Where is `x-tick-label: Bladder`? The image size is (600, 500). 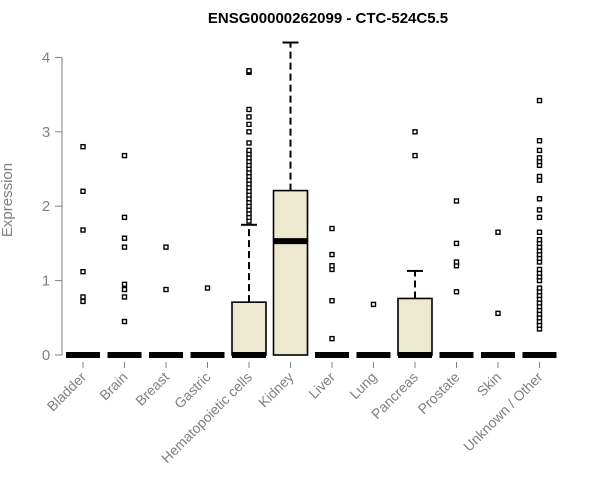
x-tick-label: Bladder is located at coordinates (67, 392).